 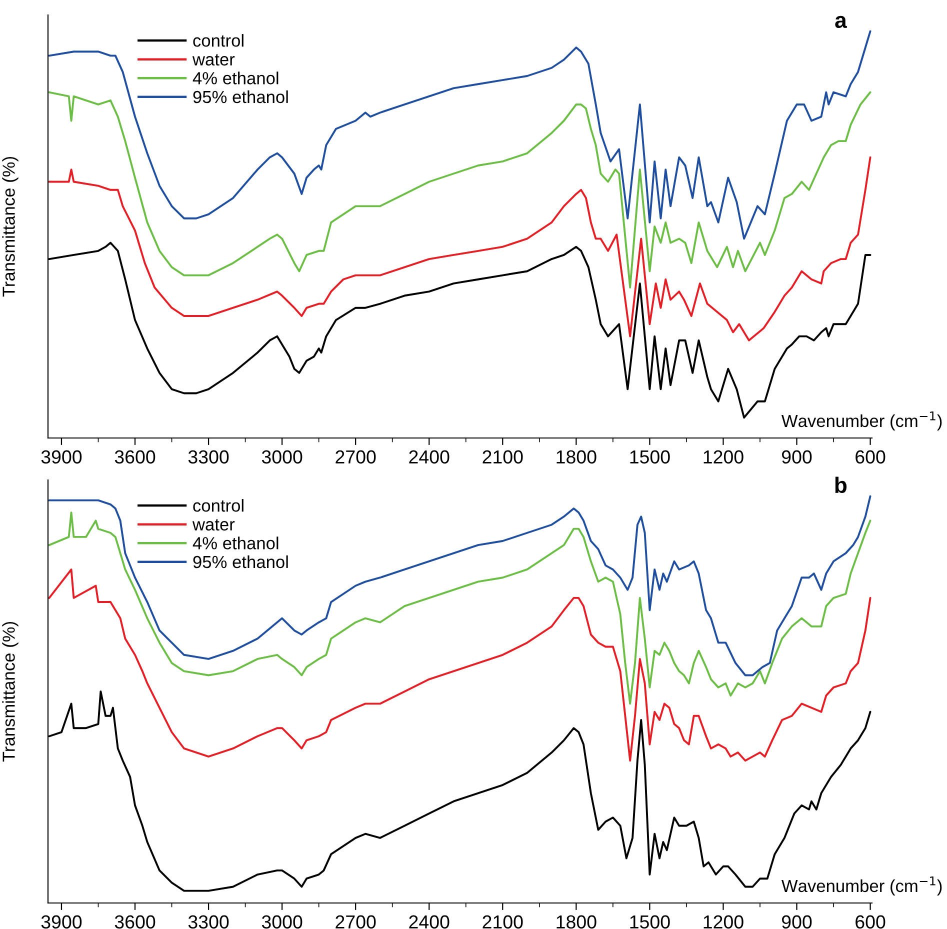 I want to click on chart-title: b, so click(x=841, y=485).